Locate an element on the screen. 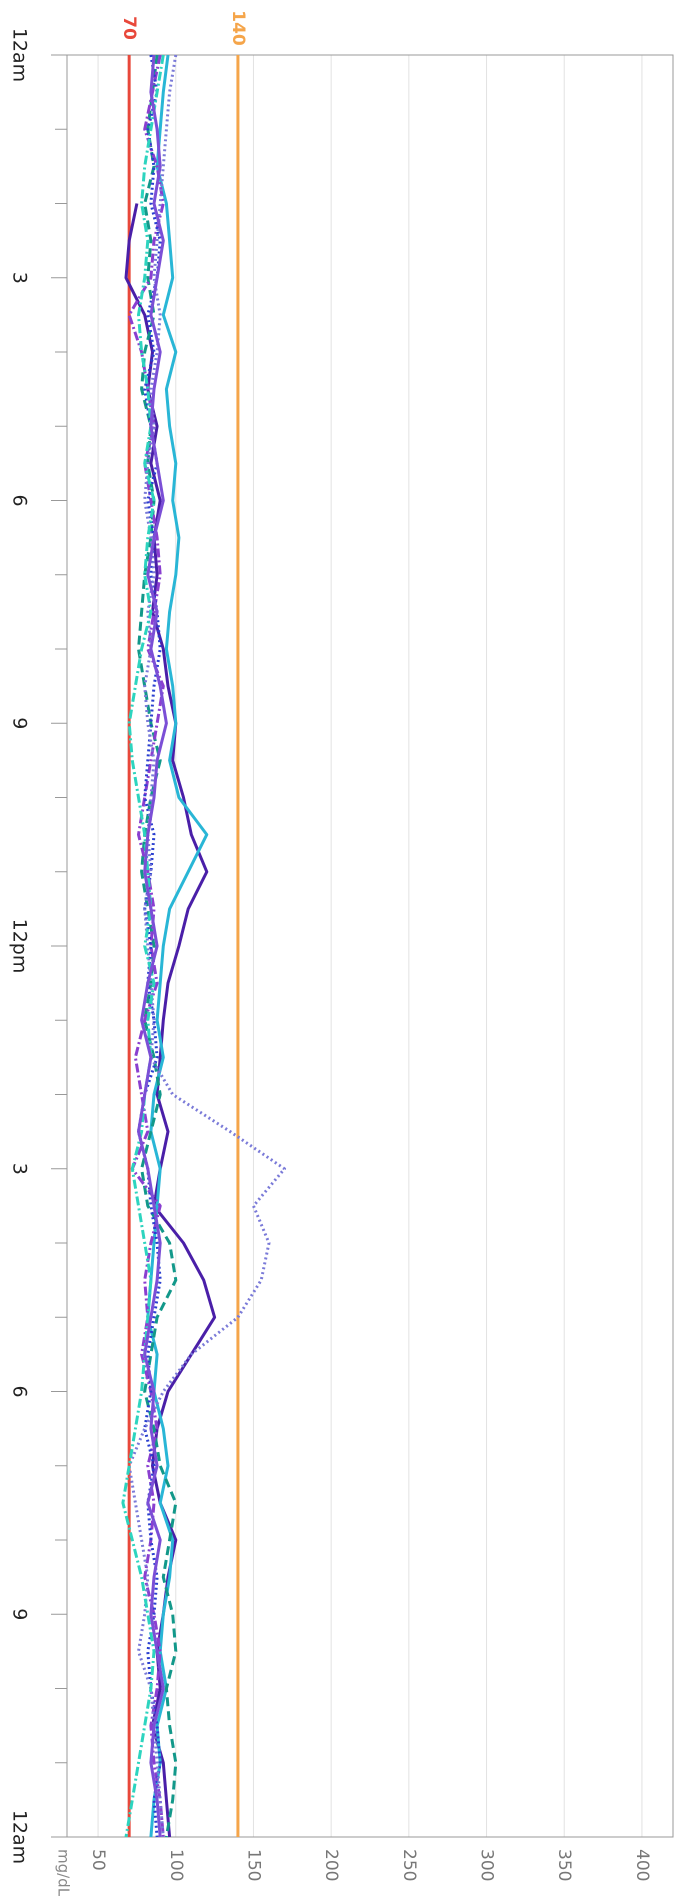  y-tick-label: 100 is located at coordinates (176, 1865).